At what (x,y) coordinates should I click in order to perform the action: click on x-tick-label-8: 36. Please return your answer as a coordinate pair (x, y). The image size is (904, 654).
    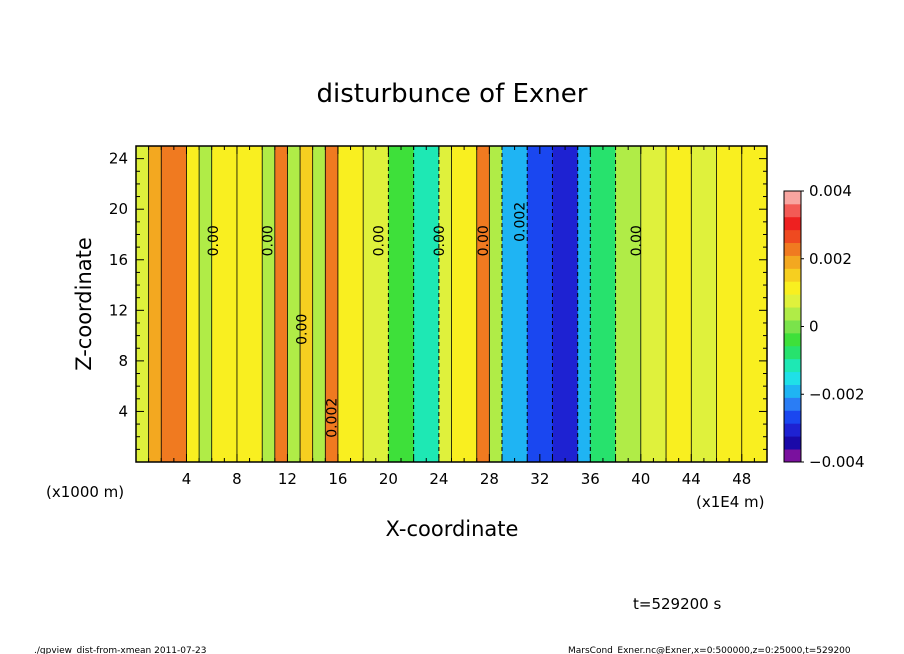
    Looking at the image, I should click on (590, 479).